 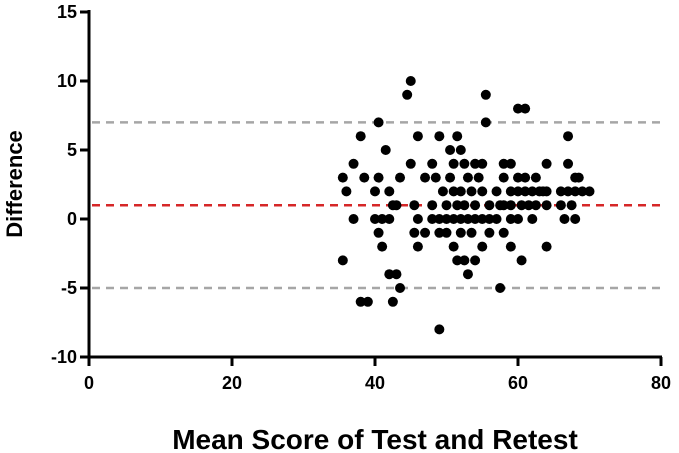 I want to click on x-tick-label: 60, so click(x=518, y=383).